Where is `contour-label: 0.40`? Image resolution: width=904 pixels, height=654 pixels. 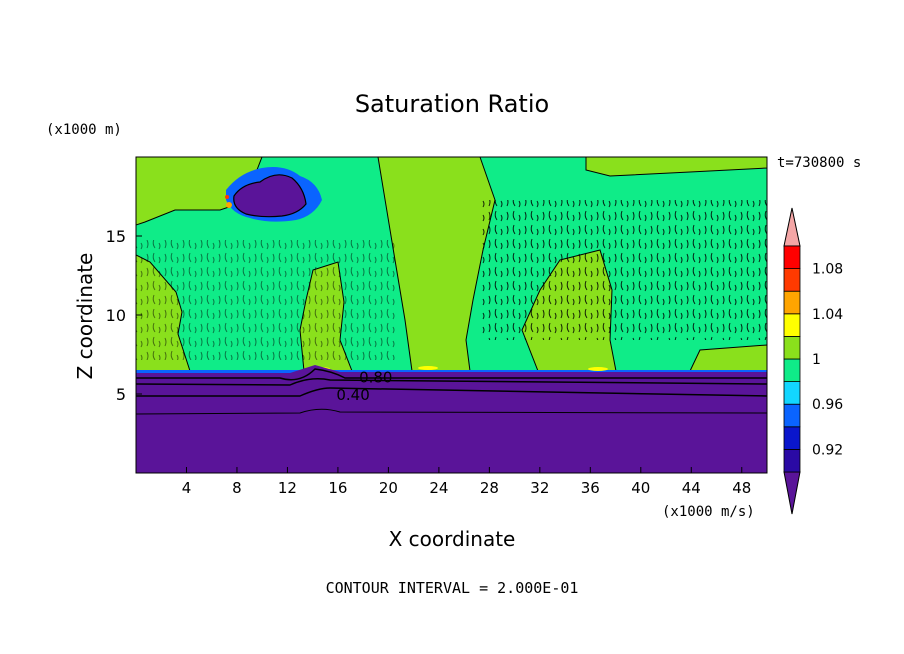 contour-label: 0.40 is located at coordinates (352, 395).